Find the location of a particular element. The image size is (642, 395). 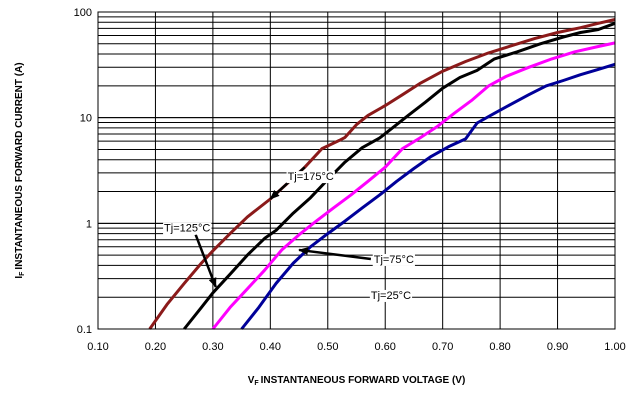

annotation-label: Tj=75°C is located at coordinates (394, 260).